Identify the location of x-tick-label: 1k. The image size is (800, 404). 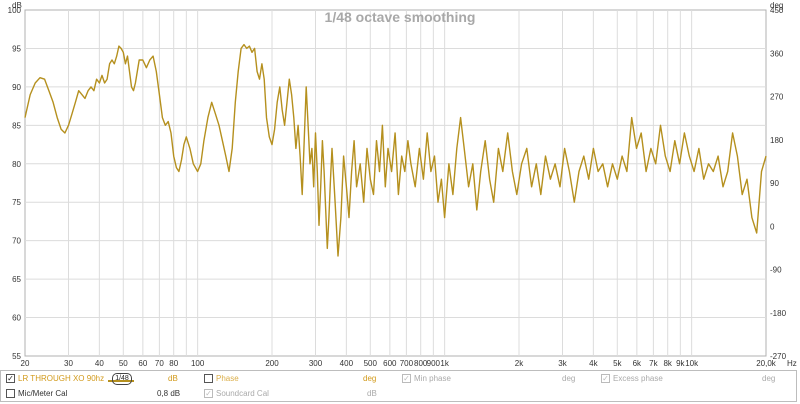
(444, 363).